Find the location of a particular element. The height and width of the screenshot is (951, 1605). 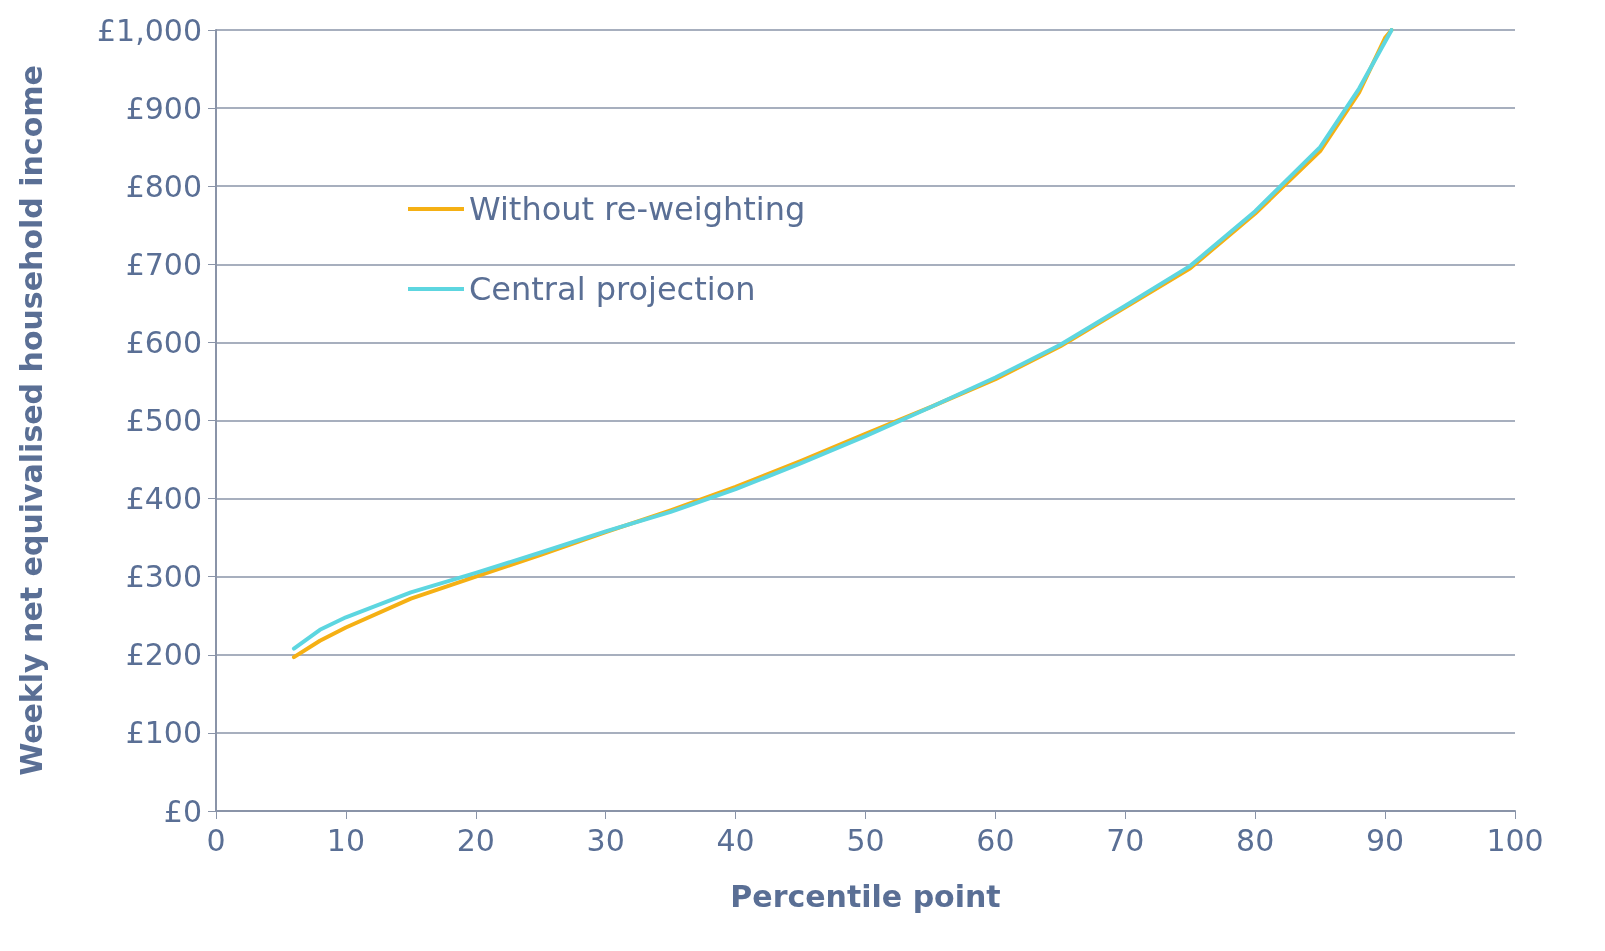

y-tick-label: £800 is located at coordinates (163, 186).